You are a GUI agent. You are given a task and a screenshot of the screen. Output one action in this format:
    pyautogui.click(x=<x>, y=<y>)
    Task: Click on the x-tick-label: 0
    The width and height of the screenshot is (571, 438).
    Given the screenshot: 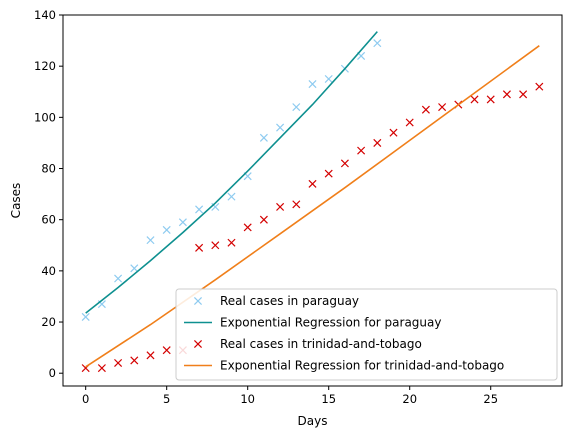 What is the action you would take?
    pyautogui.click(x=85, y=399)
    